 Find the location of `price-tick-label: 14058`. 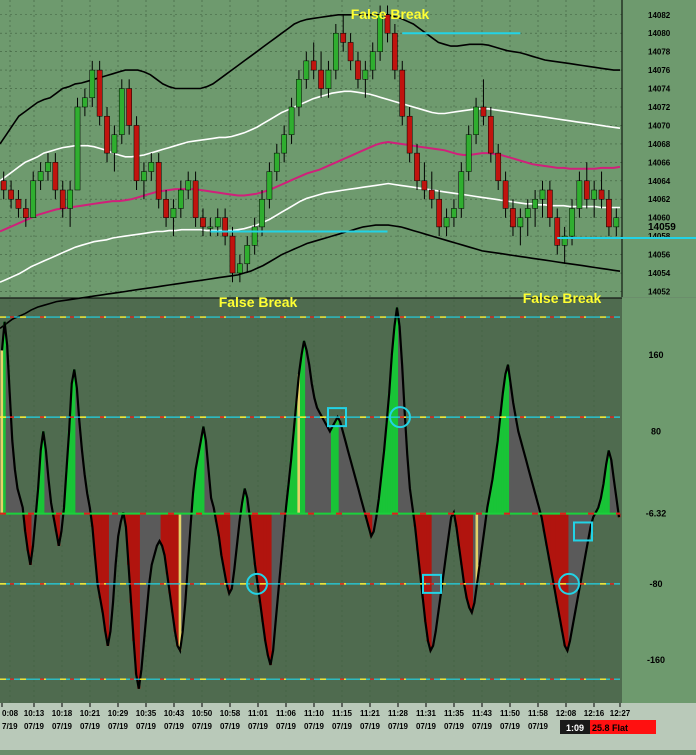

price-tick-label: 14058 is located at coordinates (659, 236).